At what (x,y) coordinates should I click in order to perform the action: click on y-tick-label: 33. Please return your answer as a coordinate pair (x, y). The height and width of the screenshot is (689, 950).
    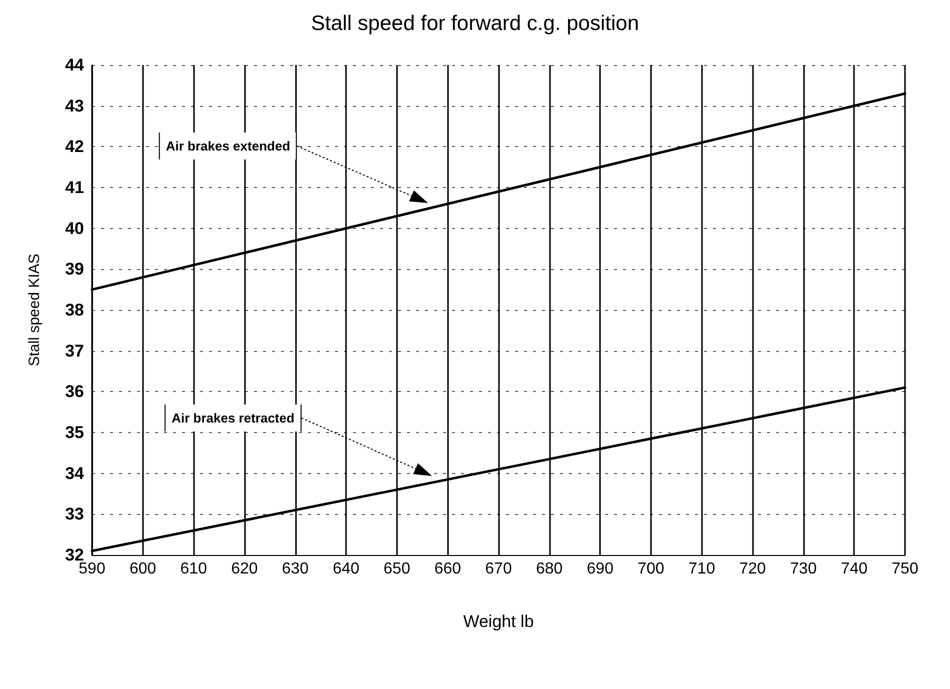
    Looking at the image, I should click on (74, 514).